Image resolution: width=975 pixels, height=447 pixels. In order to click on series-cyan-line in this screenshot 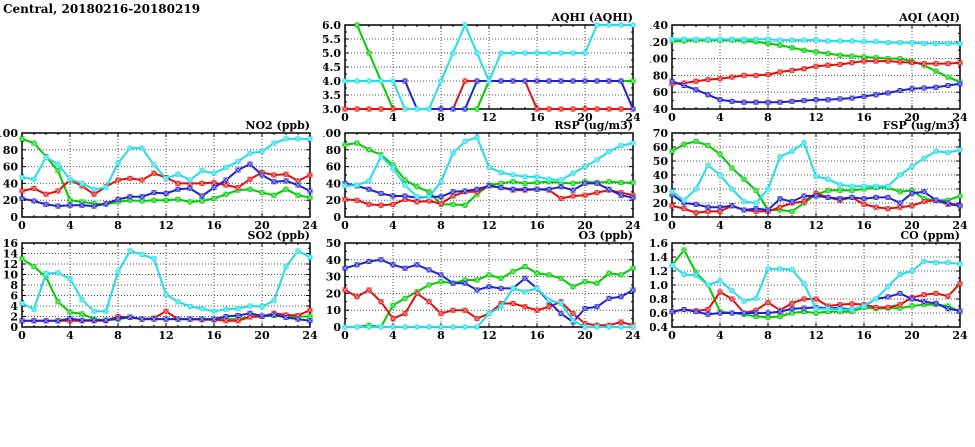, I will do `click(166, 281)`.